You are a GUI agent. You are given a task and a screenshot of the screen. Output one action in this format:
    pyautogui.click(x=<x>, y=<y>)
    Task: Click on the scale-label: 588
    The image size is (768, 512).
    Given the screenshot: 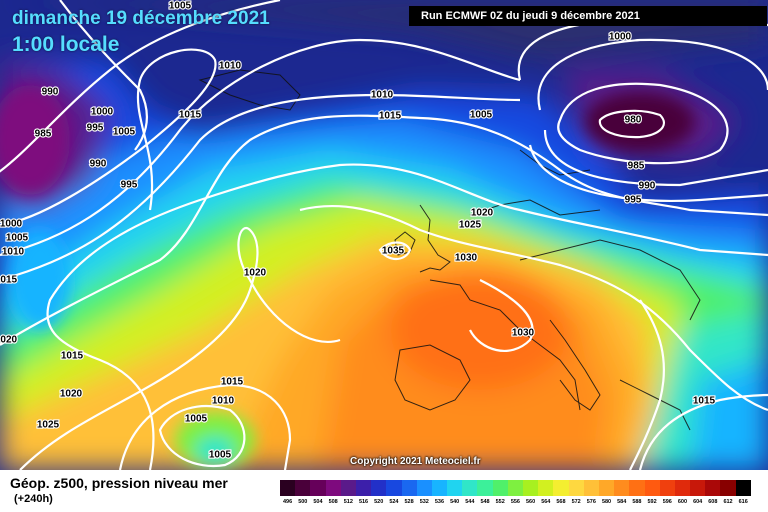 What is the action you would take?
    pyautogui.click(x=637, y=502)
    